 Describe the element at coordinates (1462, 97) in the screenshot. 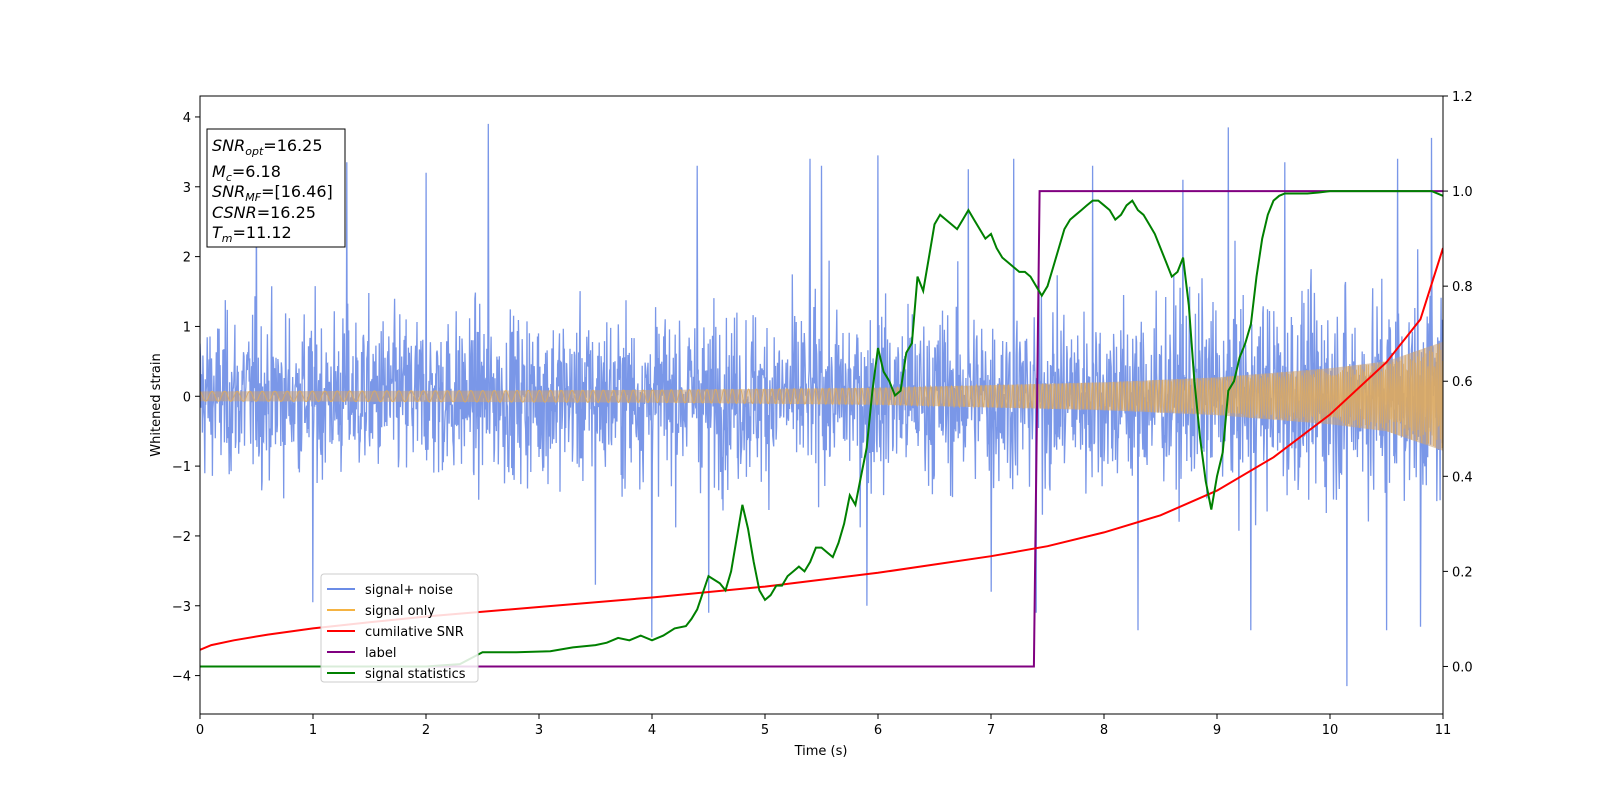

I see `y2-tick-label: 1.2` at that location.